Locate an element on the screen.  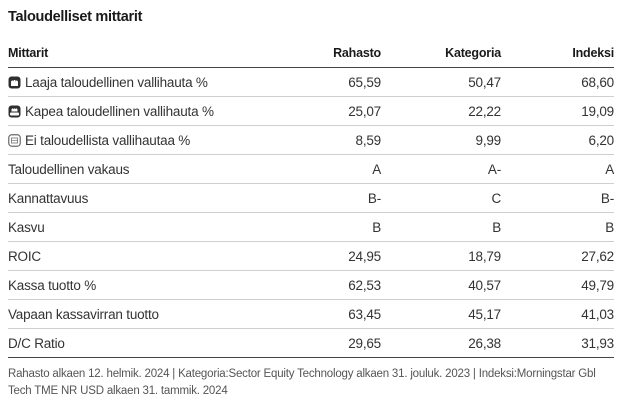
page-title: Taloudelliset mittarit is located at coordinates (75, 17).